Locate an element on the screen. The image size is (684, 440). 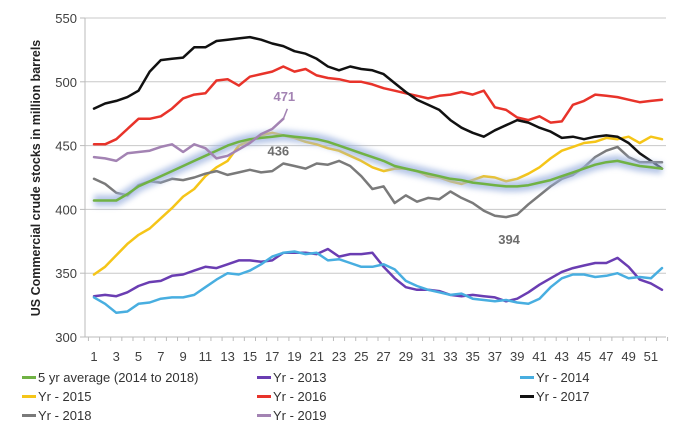
x-tick-label: 39 is located at coordinates (517, 356).